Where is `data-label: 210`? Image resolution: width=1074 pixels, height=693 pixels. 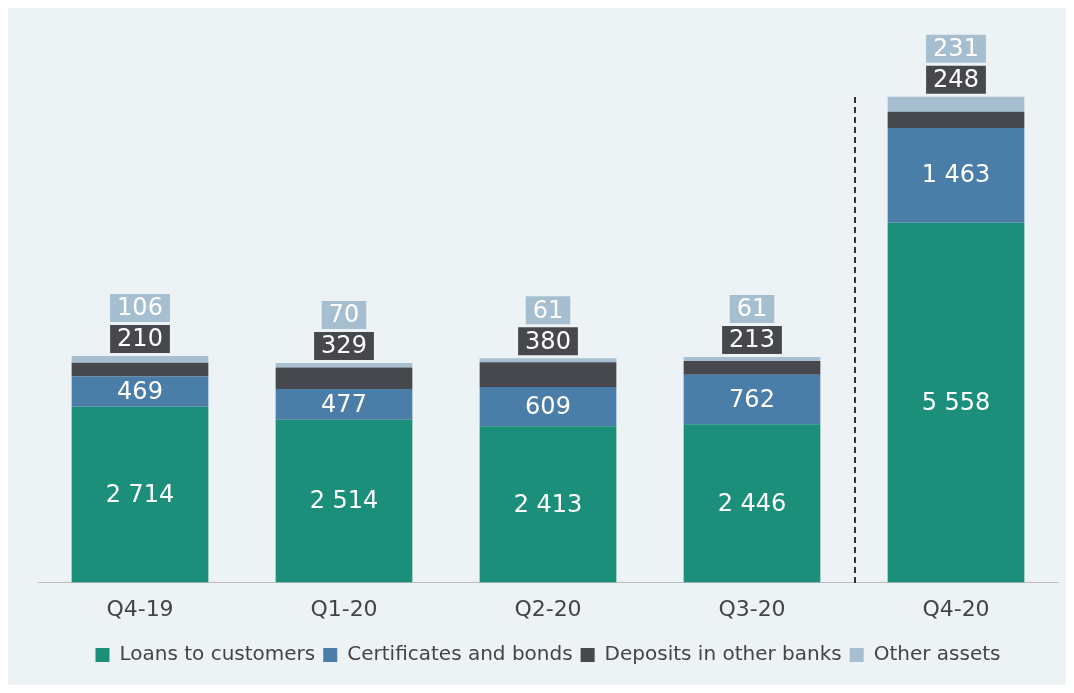 data-label: 210 is located at coordinates (140, 338).